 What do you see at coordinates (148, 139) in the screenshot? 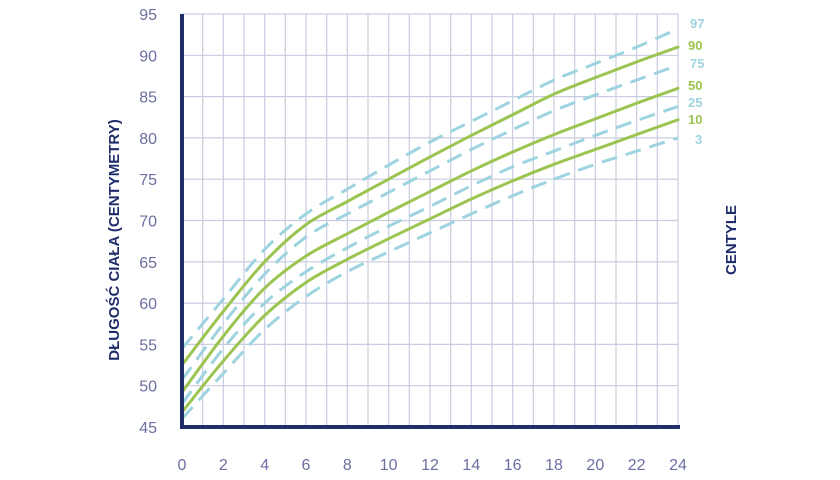
I see `y-tick-label: 80` at bounding box center [148, 139].